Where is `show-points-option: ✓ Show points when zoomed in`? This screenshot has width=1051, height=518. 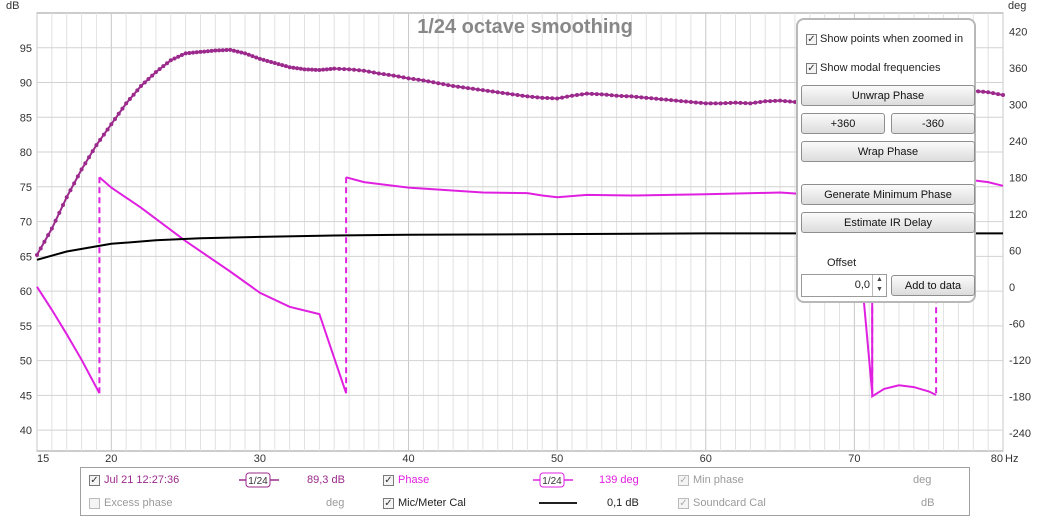
show-points-option: ✓ Show points when zoomed in is located at coordinates (884, 39).